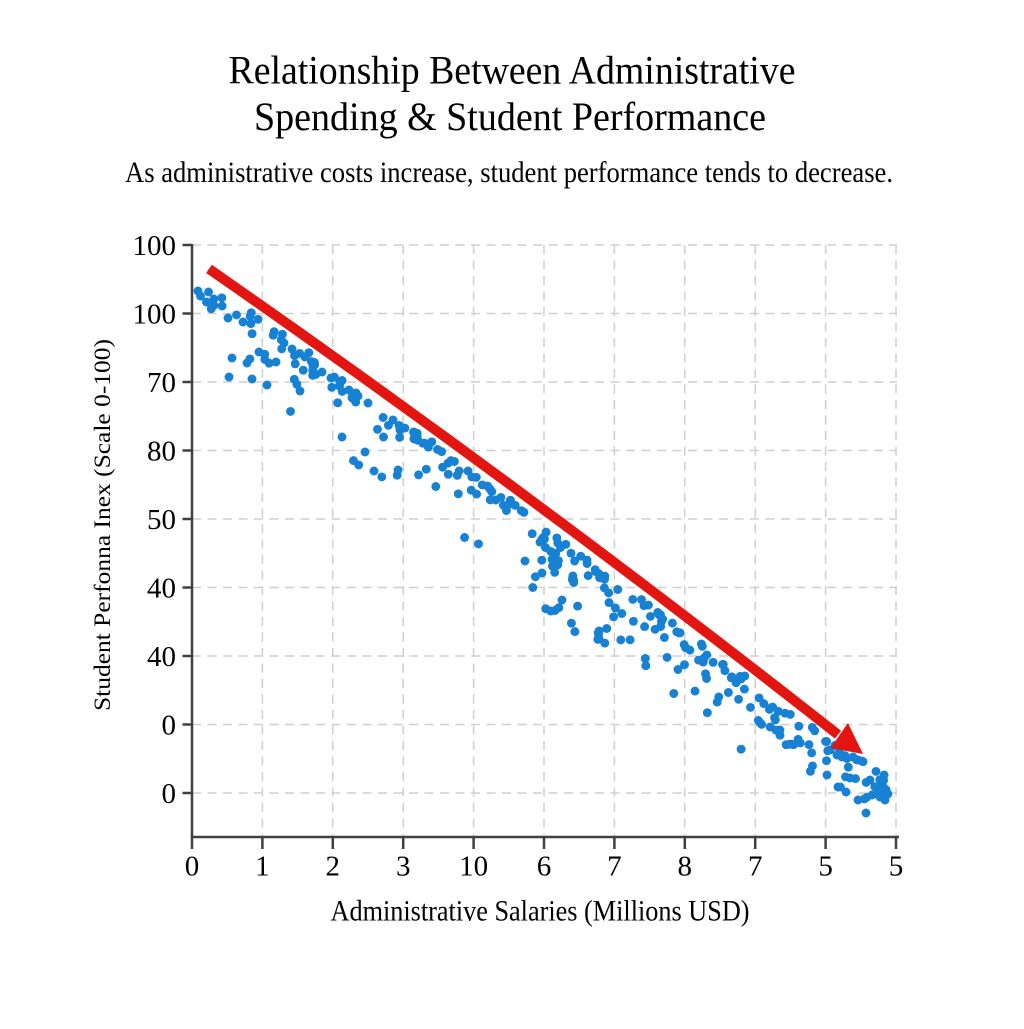 This screenshot has width=1024, height=1029. I want to click on svg-text: 70, so click(161, 383).